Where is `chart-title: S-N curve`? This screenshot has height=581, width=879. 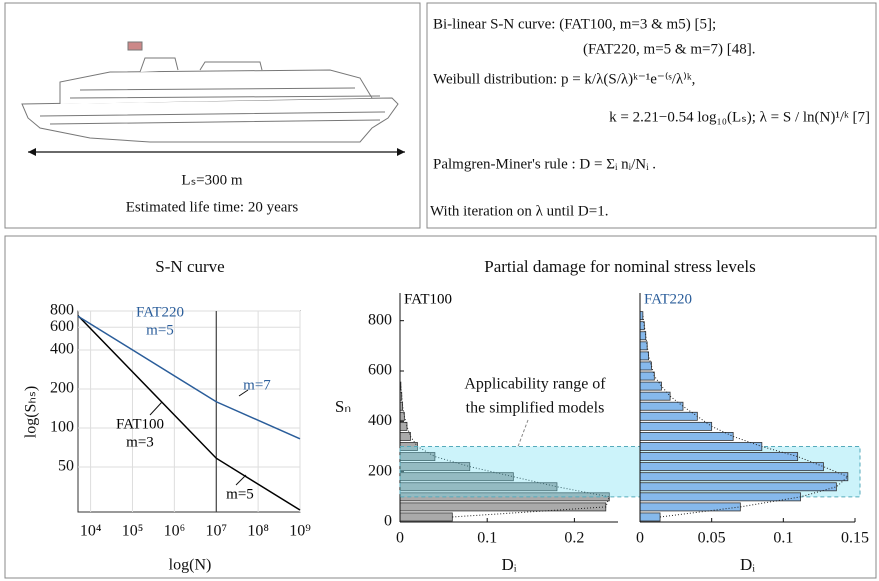 chart-title: S-N curve is located at coordinates (189, 266).